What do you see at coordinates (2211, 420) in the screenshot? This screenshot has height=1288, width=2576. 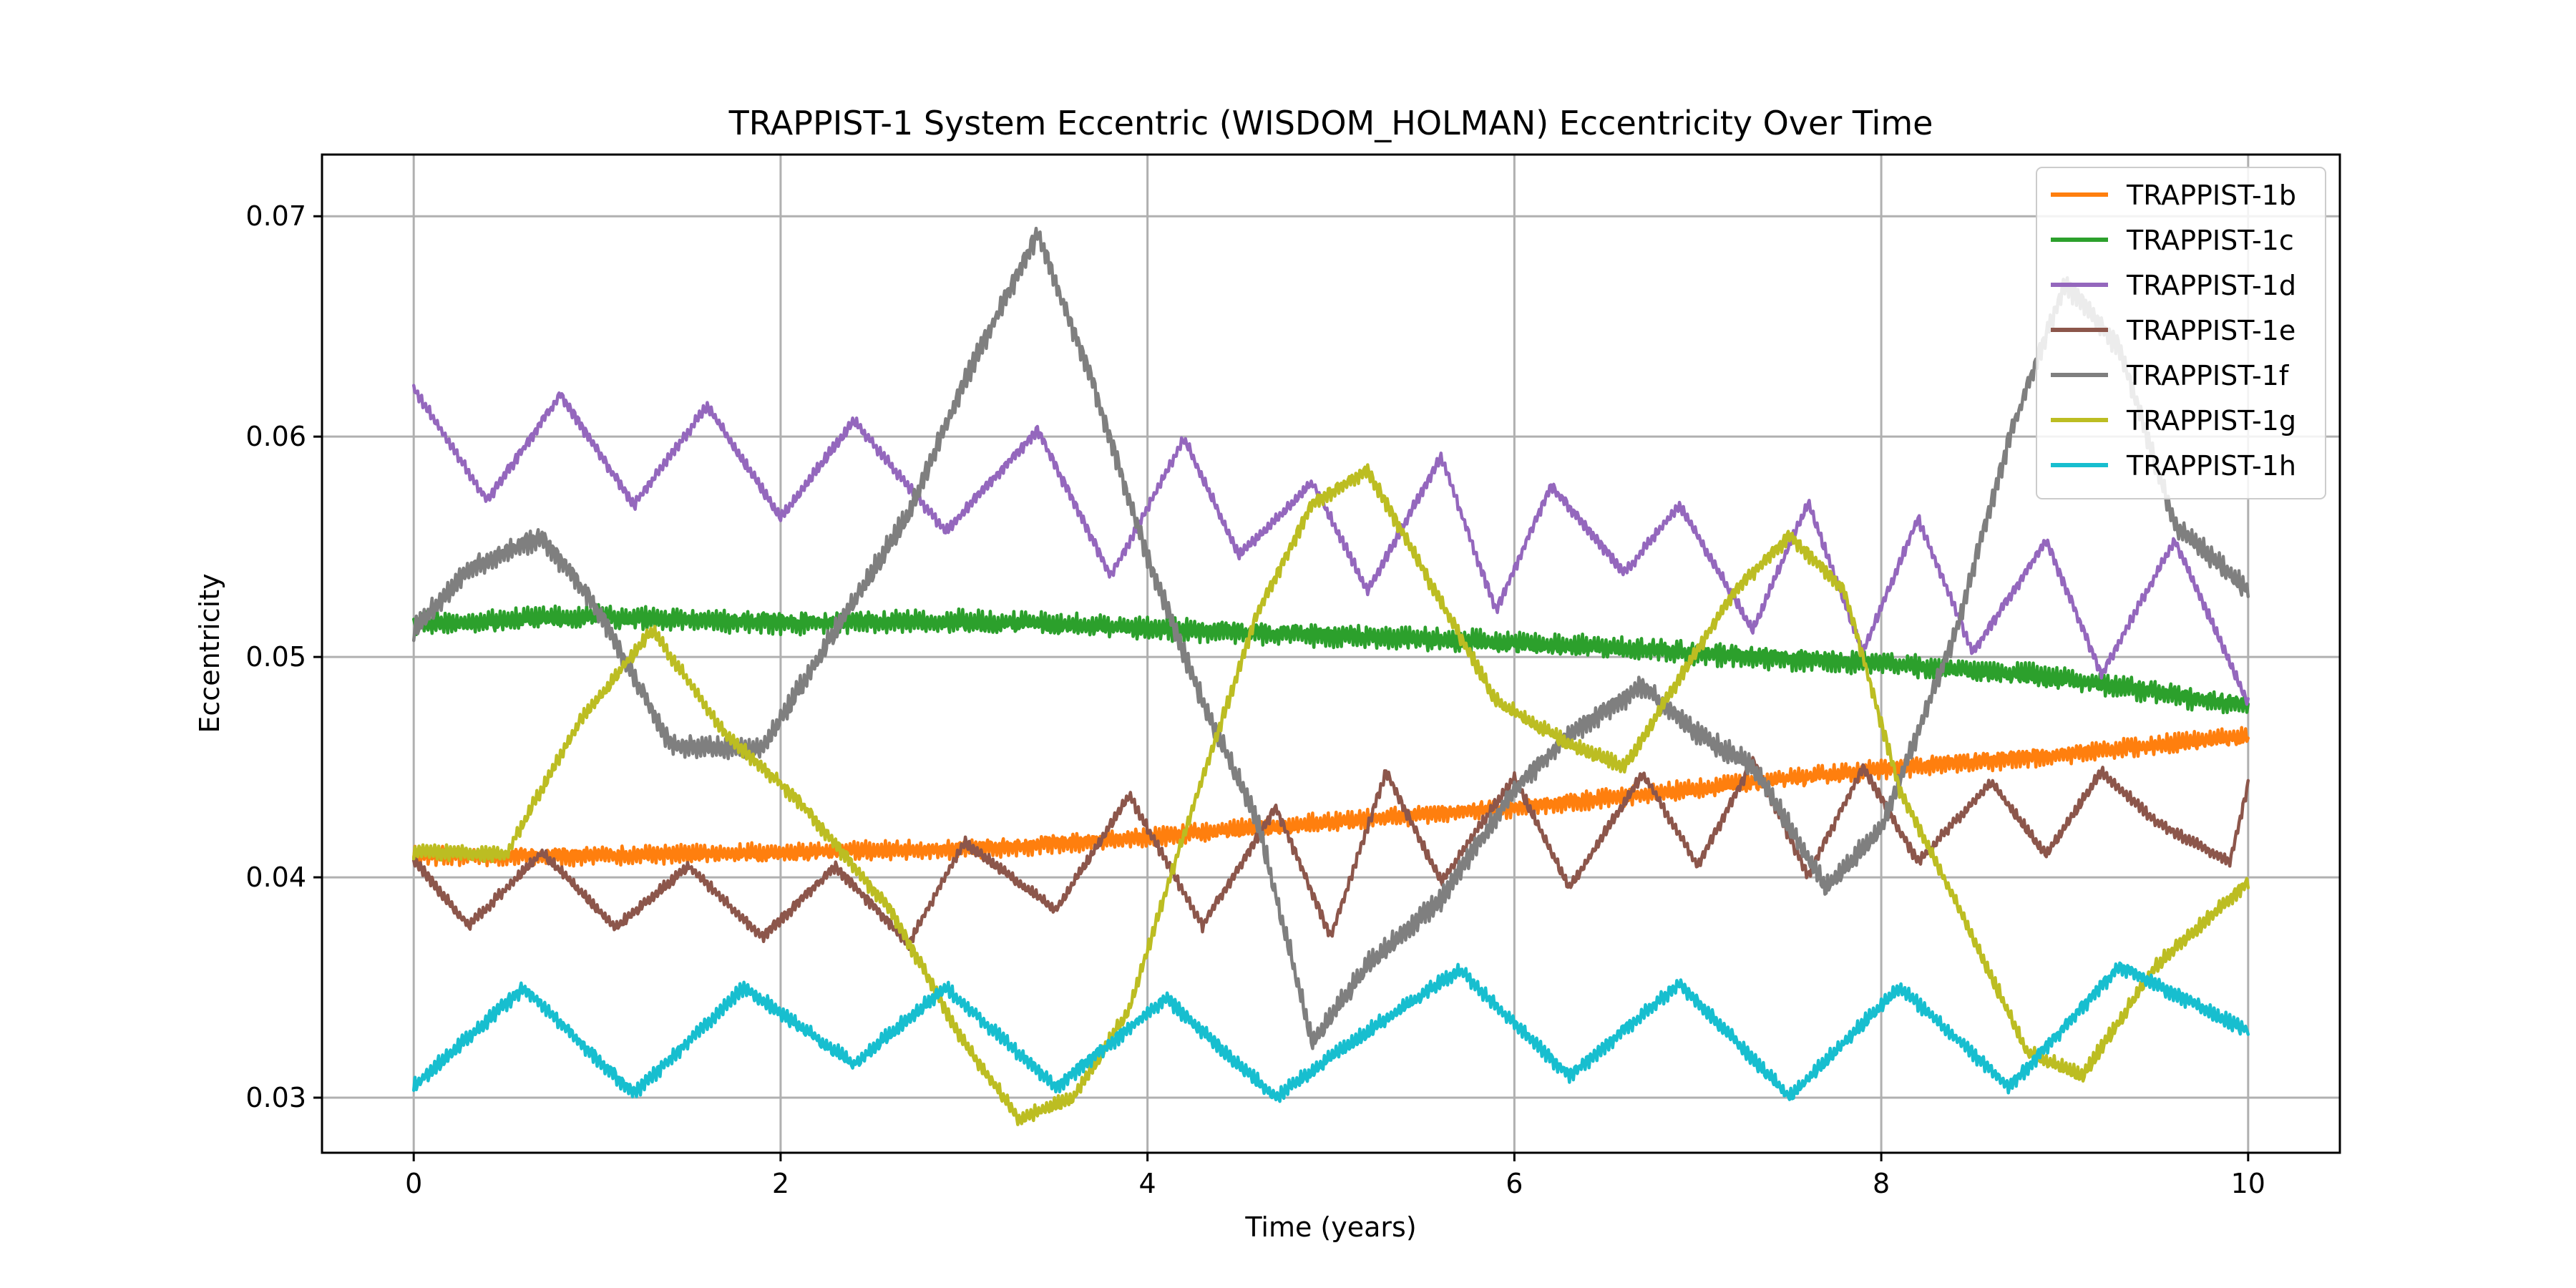 I see `legend-label: TRAPPIST-1g` at bounding box center [2211, 420].